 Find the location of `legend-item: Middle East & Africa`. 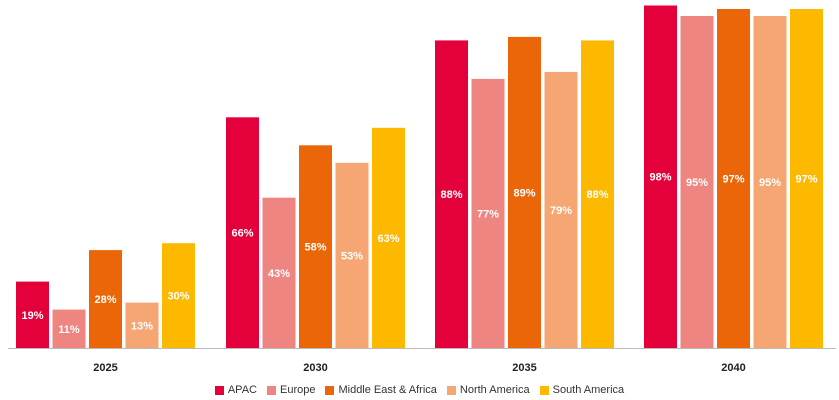

legend-item: Middle East & Africa is located at coordinates (381, 390).